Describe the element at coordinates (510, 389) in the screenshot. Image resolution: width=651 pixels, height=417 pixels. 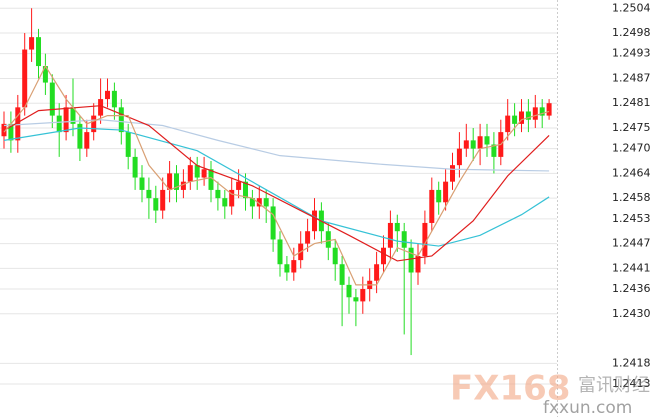
I see `watermark-logo: FX168` at that location.